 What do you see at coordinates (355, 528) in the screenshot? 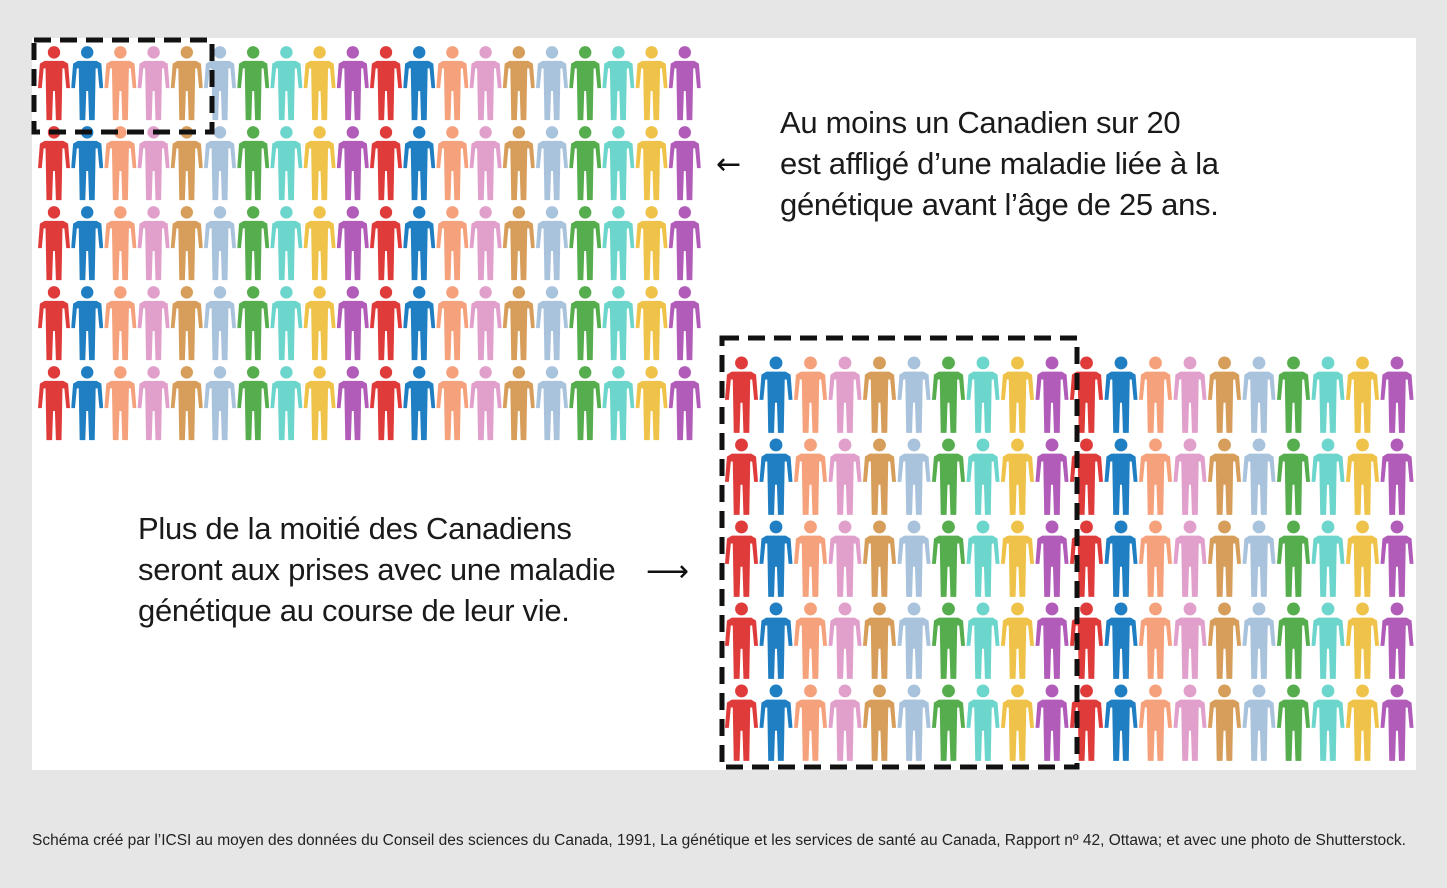
I see `callout-bottom-line: Plus de la moitié des Canadiens` at bounding box center [355, 528].